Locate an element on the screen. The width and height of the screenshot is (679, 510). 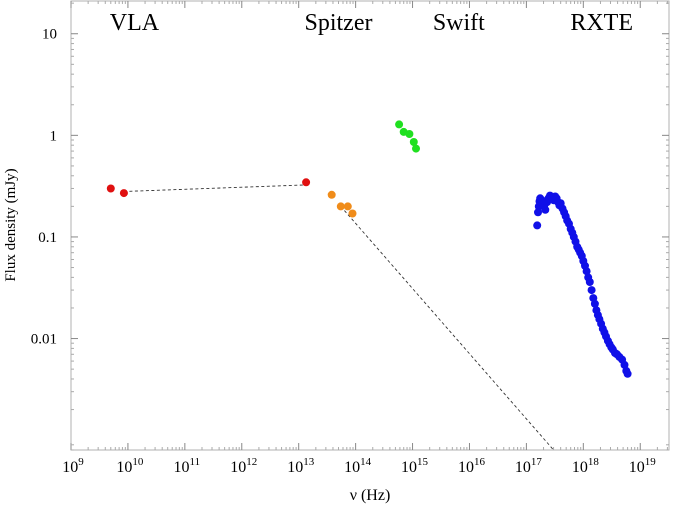
y-tick-label: 1 is located at coordinates (54, 136).